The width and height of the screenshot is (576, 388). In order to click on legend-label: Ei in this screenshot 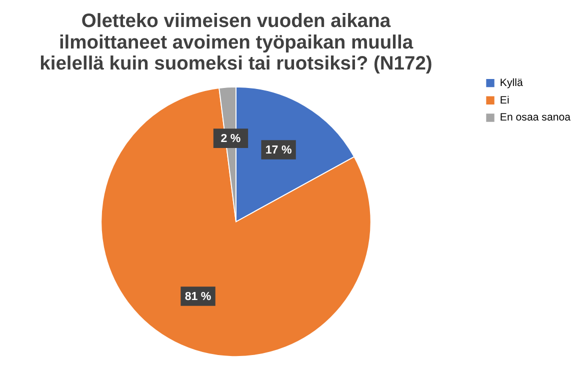, I will do `click(505, 100)`.